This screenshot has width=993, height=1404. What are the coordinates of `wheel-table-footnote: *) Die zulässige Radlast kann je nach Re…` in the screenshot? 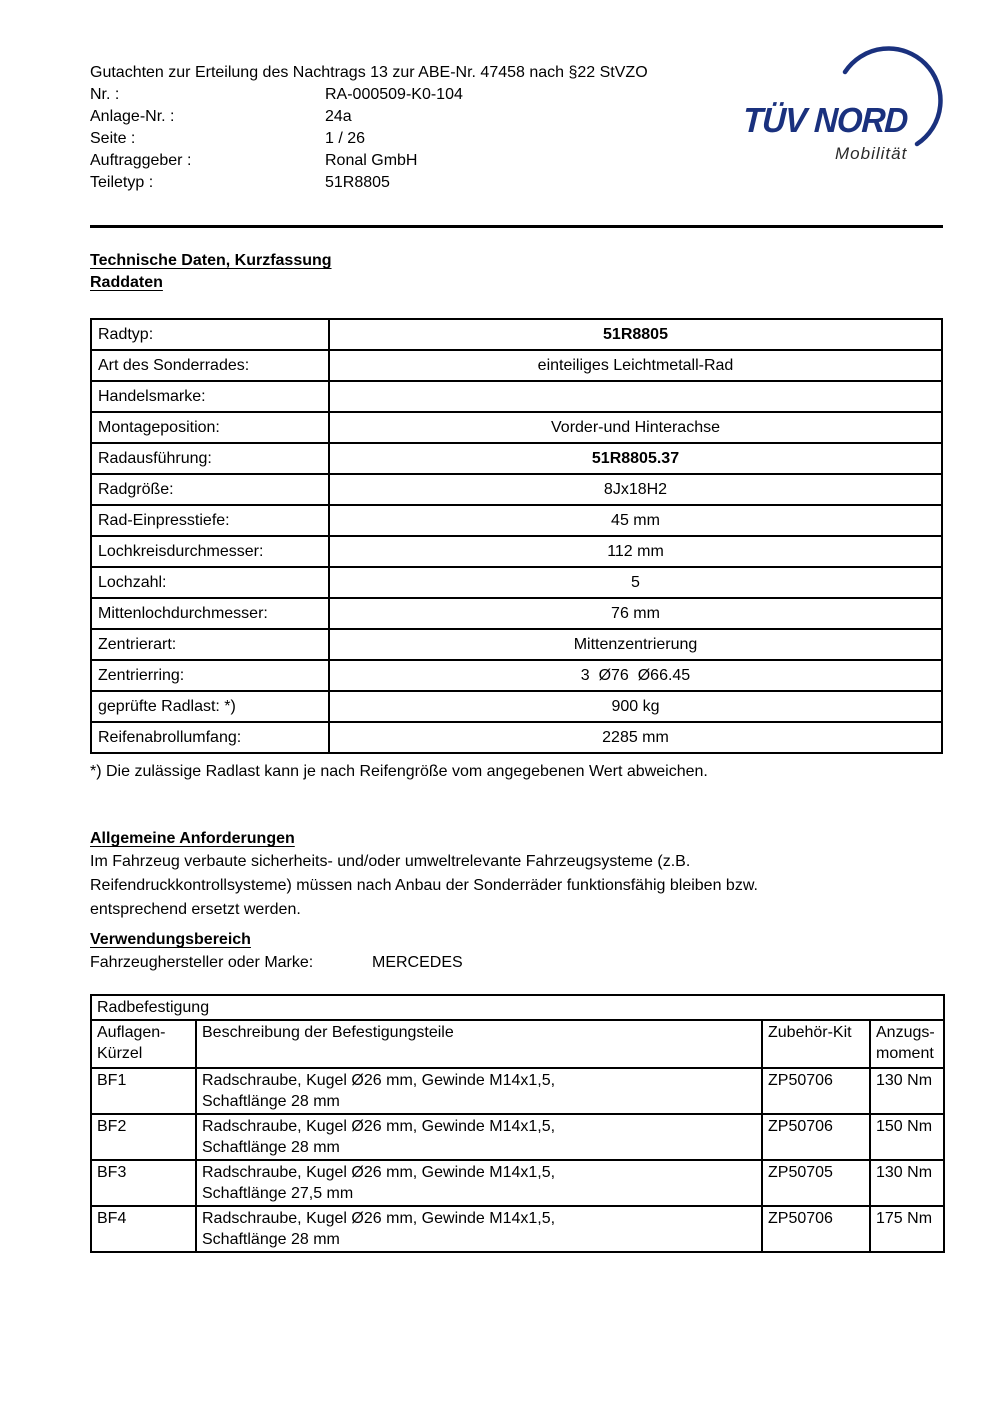 It's located at (399, 771).